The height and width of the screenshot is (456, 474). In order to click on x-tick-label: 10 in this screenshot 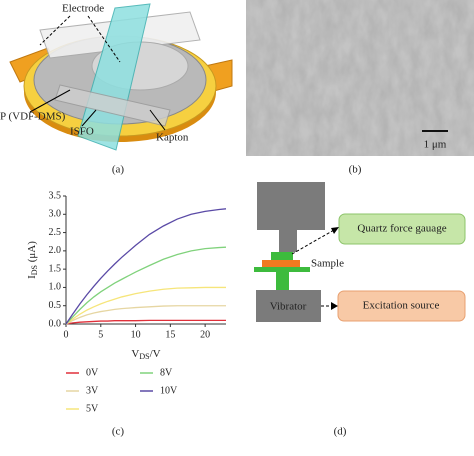, I will do `click(136, 334)`.